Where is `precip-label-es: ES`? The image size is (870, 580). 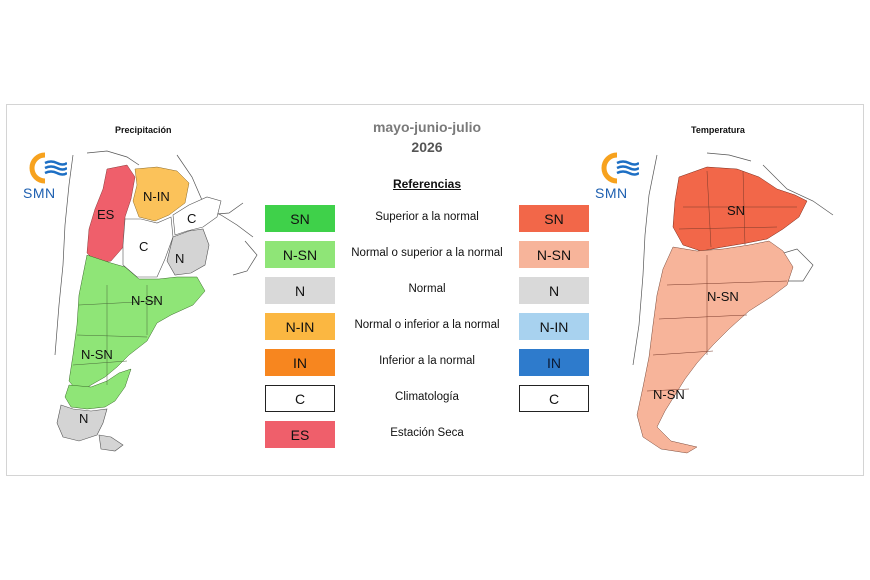 precip-label-es: ES is located at coordinates (106, 214).